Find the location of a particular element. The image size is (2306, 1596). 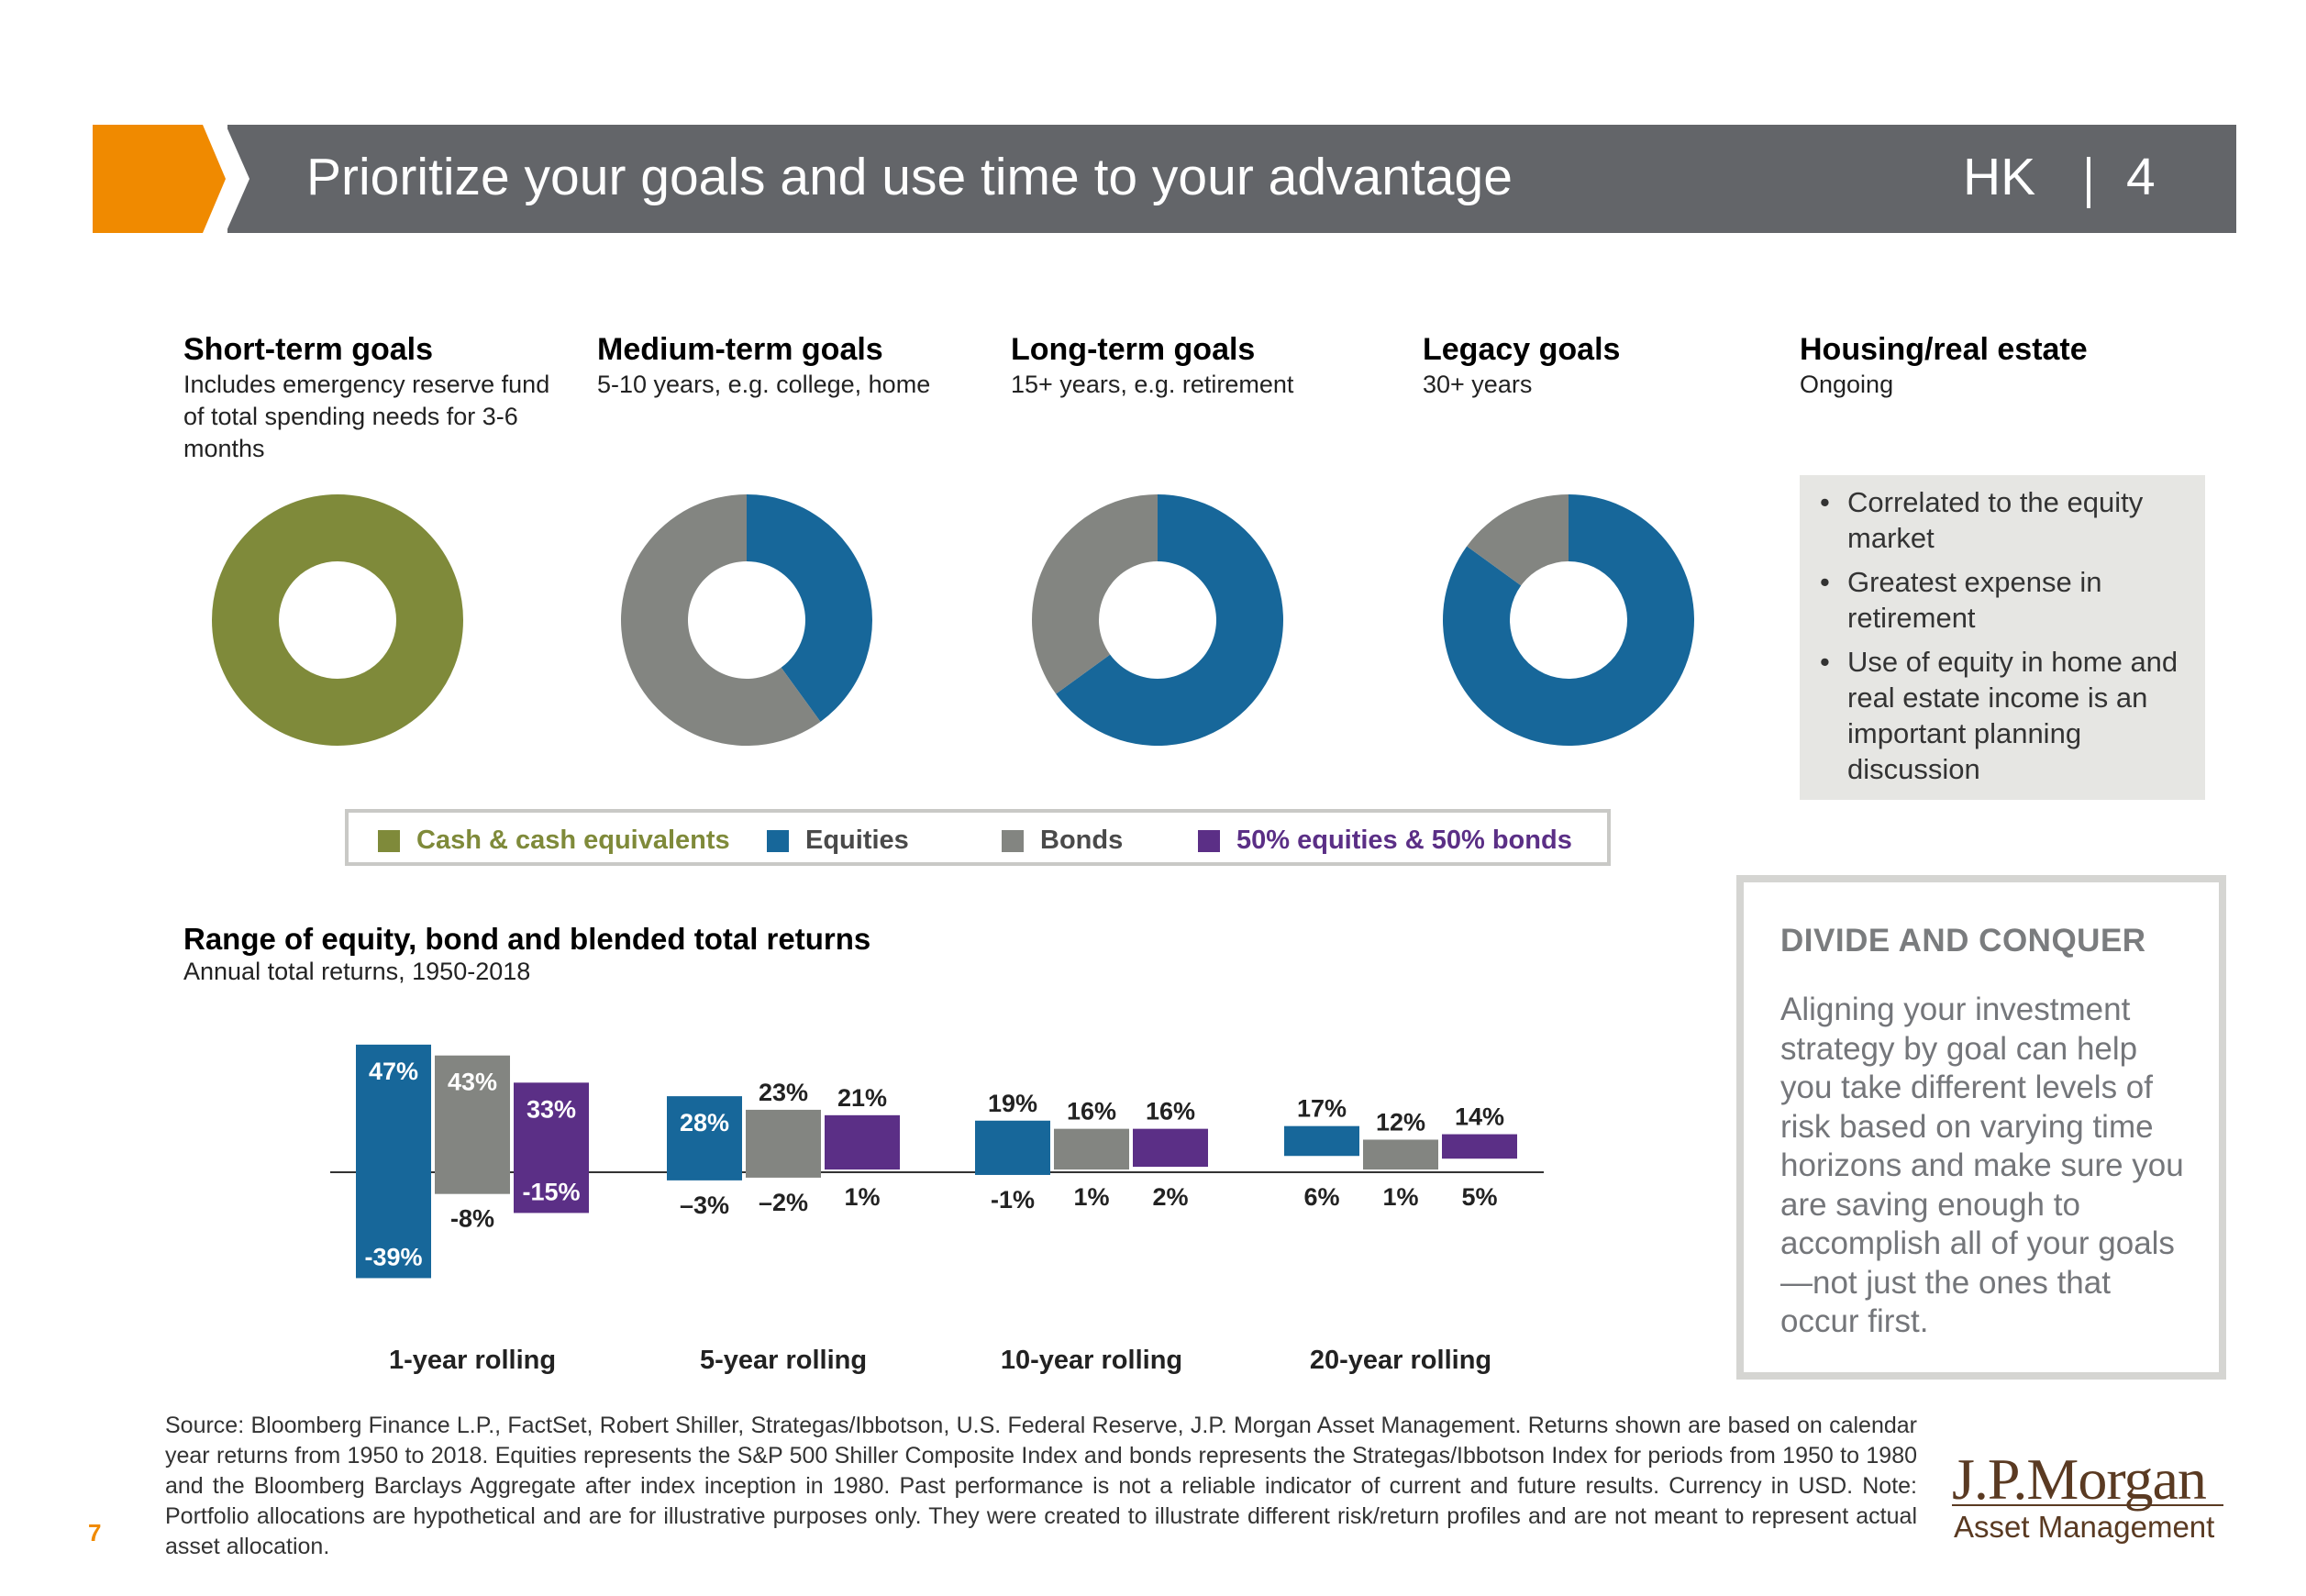

footer-page-number: 7 is located at coordinates (95, 1532).